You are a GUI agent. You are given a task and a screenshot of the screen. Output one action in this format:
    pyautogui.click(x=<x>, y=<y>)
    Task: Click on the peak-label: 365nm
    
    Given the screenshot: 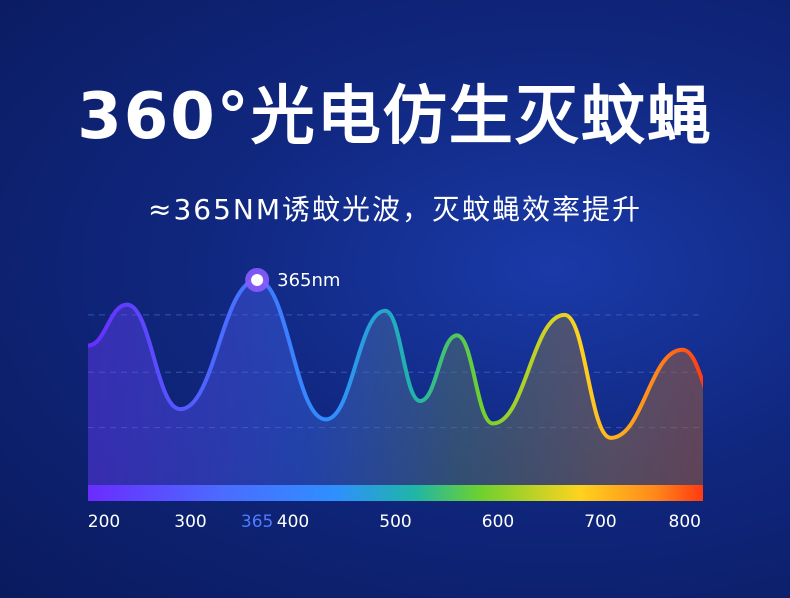 What is the action you would take?
    pyautogui.click(x=308, y=280)
    